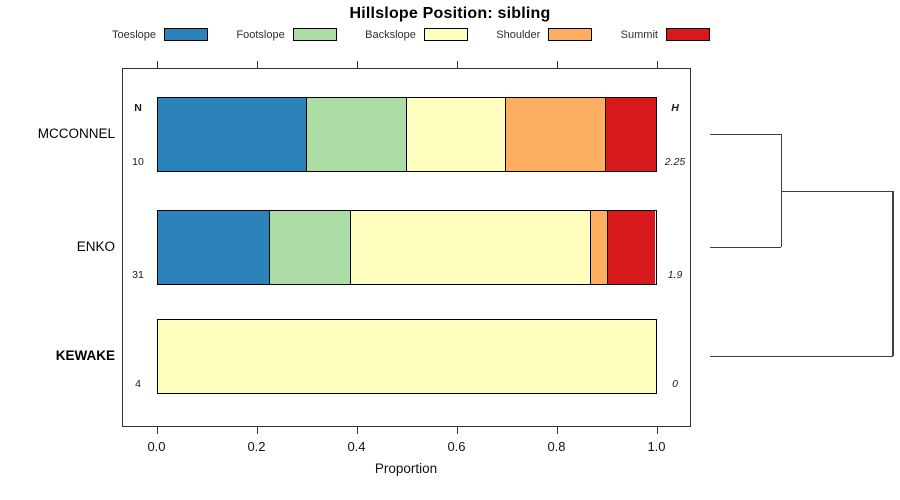 This screenshot has height=500, width=900. Describe the element at coordinates (314, 34) in the screenshot. I see `legend-swatch-footslope` at that location.